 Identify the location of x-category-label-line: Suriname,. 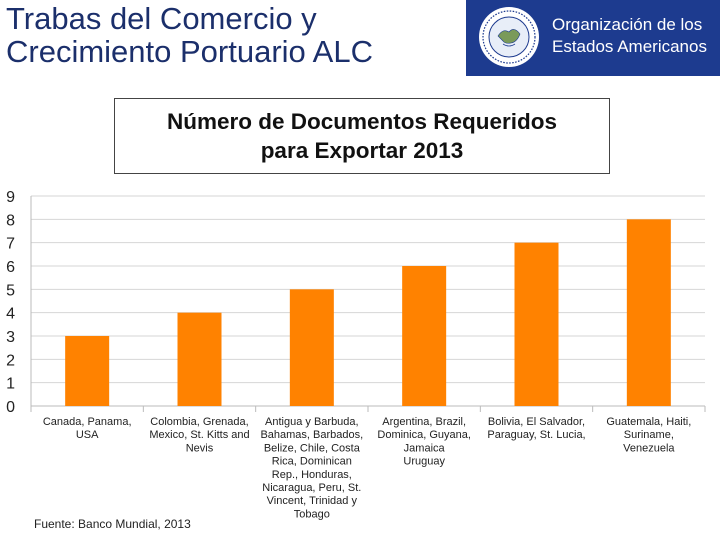
(649, 435).